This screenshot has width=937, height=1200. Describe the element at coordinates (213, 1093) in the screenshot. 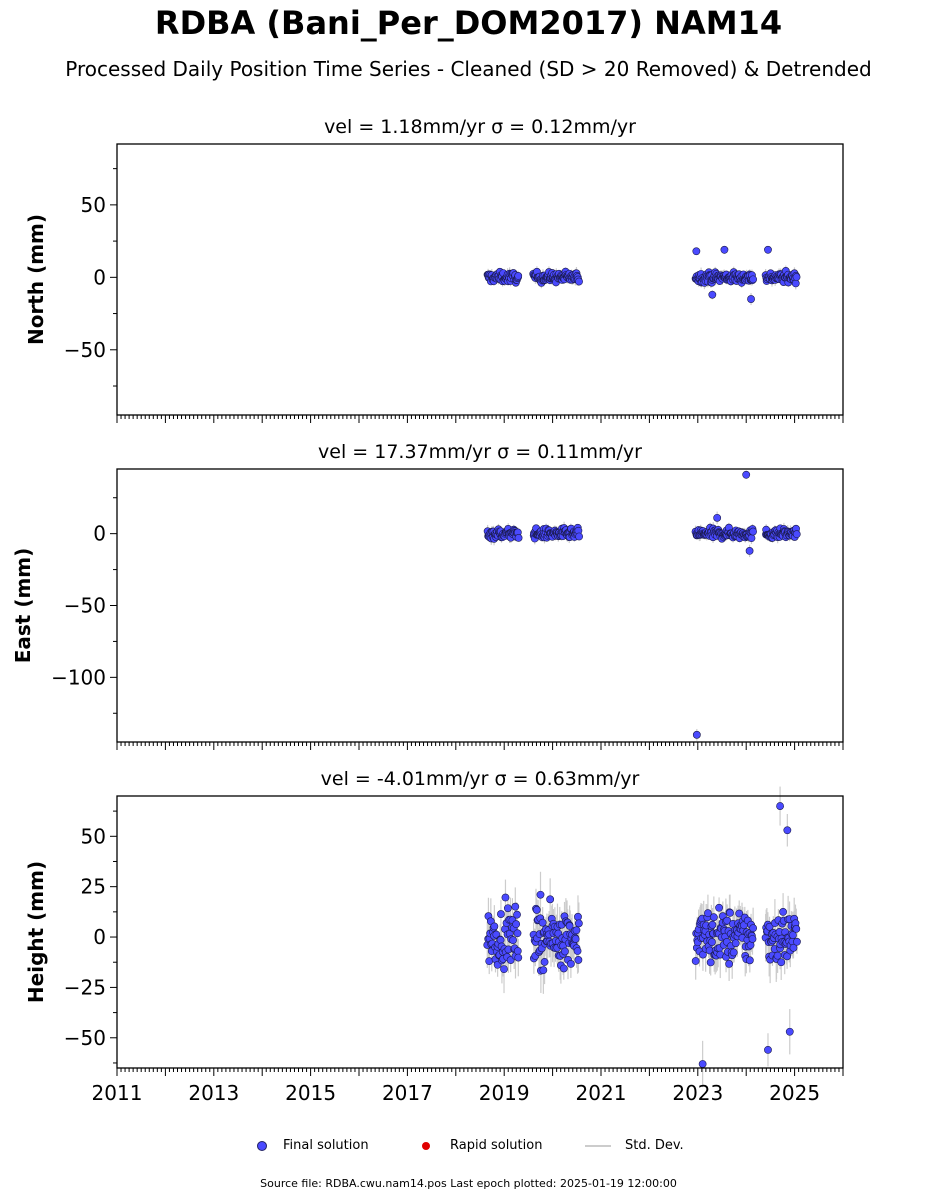

I see `x-tick-label: 2013` at that location.